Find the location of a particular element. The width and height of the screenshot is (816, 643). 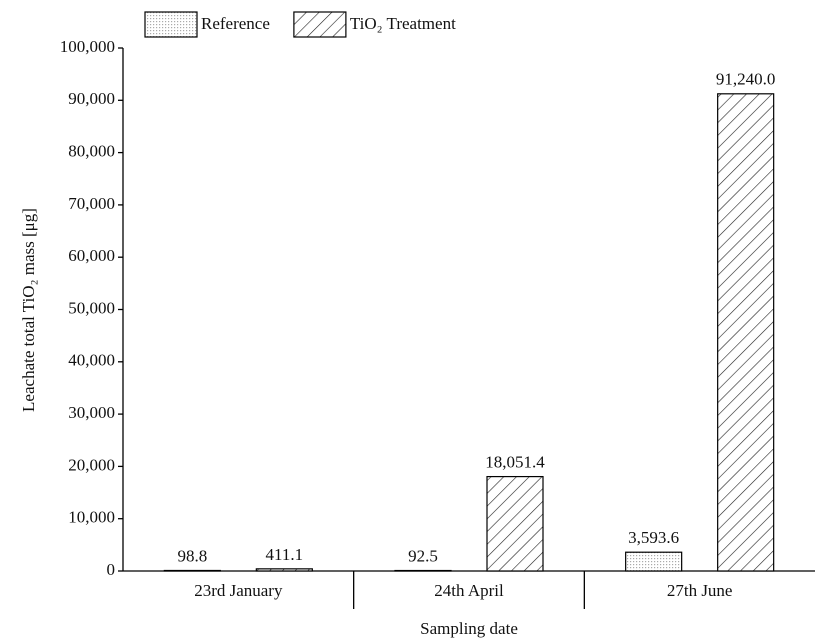

y-axis-title: Leachate total TiO₂ mass [μg] is located at coordinates (28, 310).